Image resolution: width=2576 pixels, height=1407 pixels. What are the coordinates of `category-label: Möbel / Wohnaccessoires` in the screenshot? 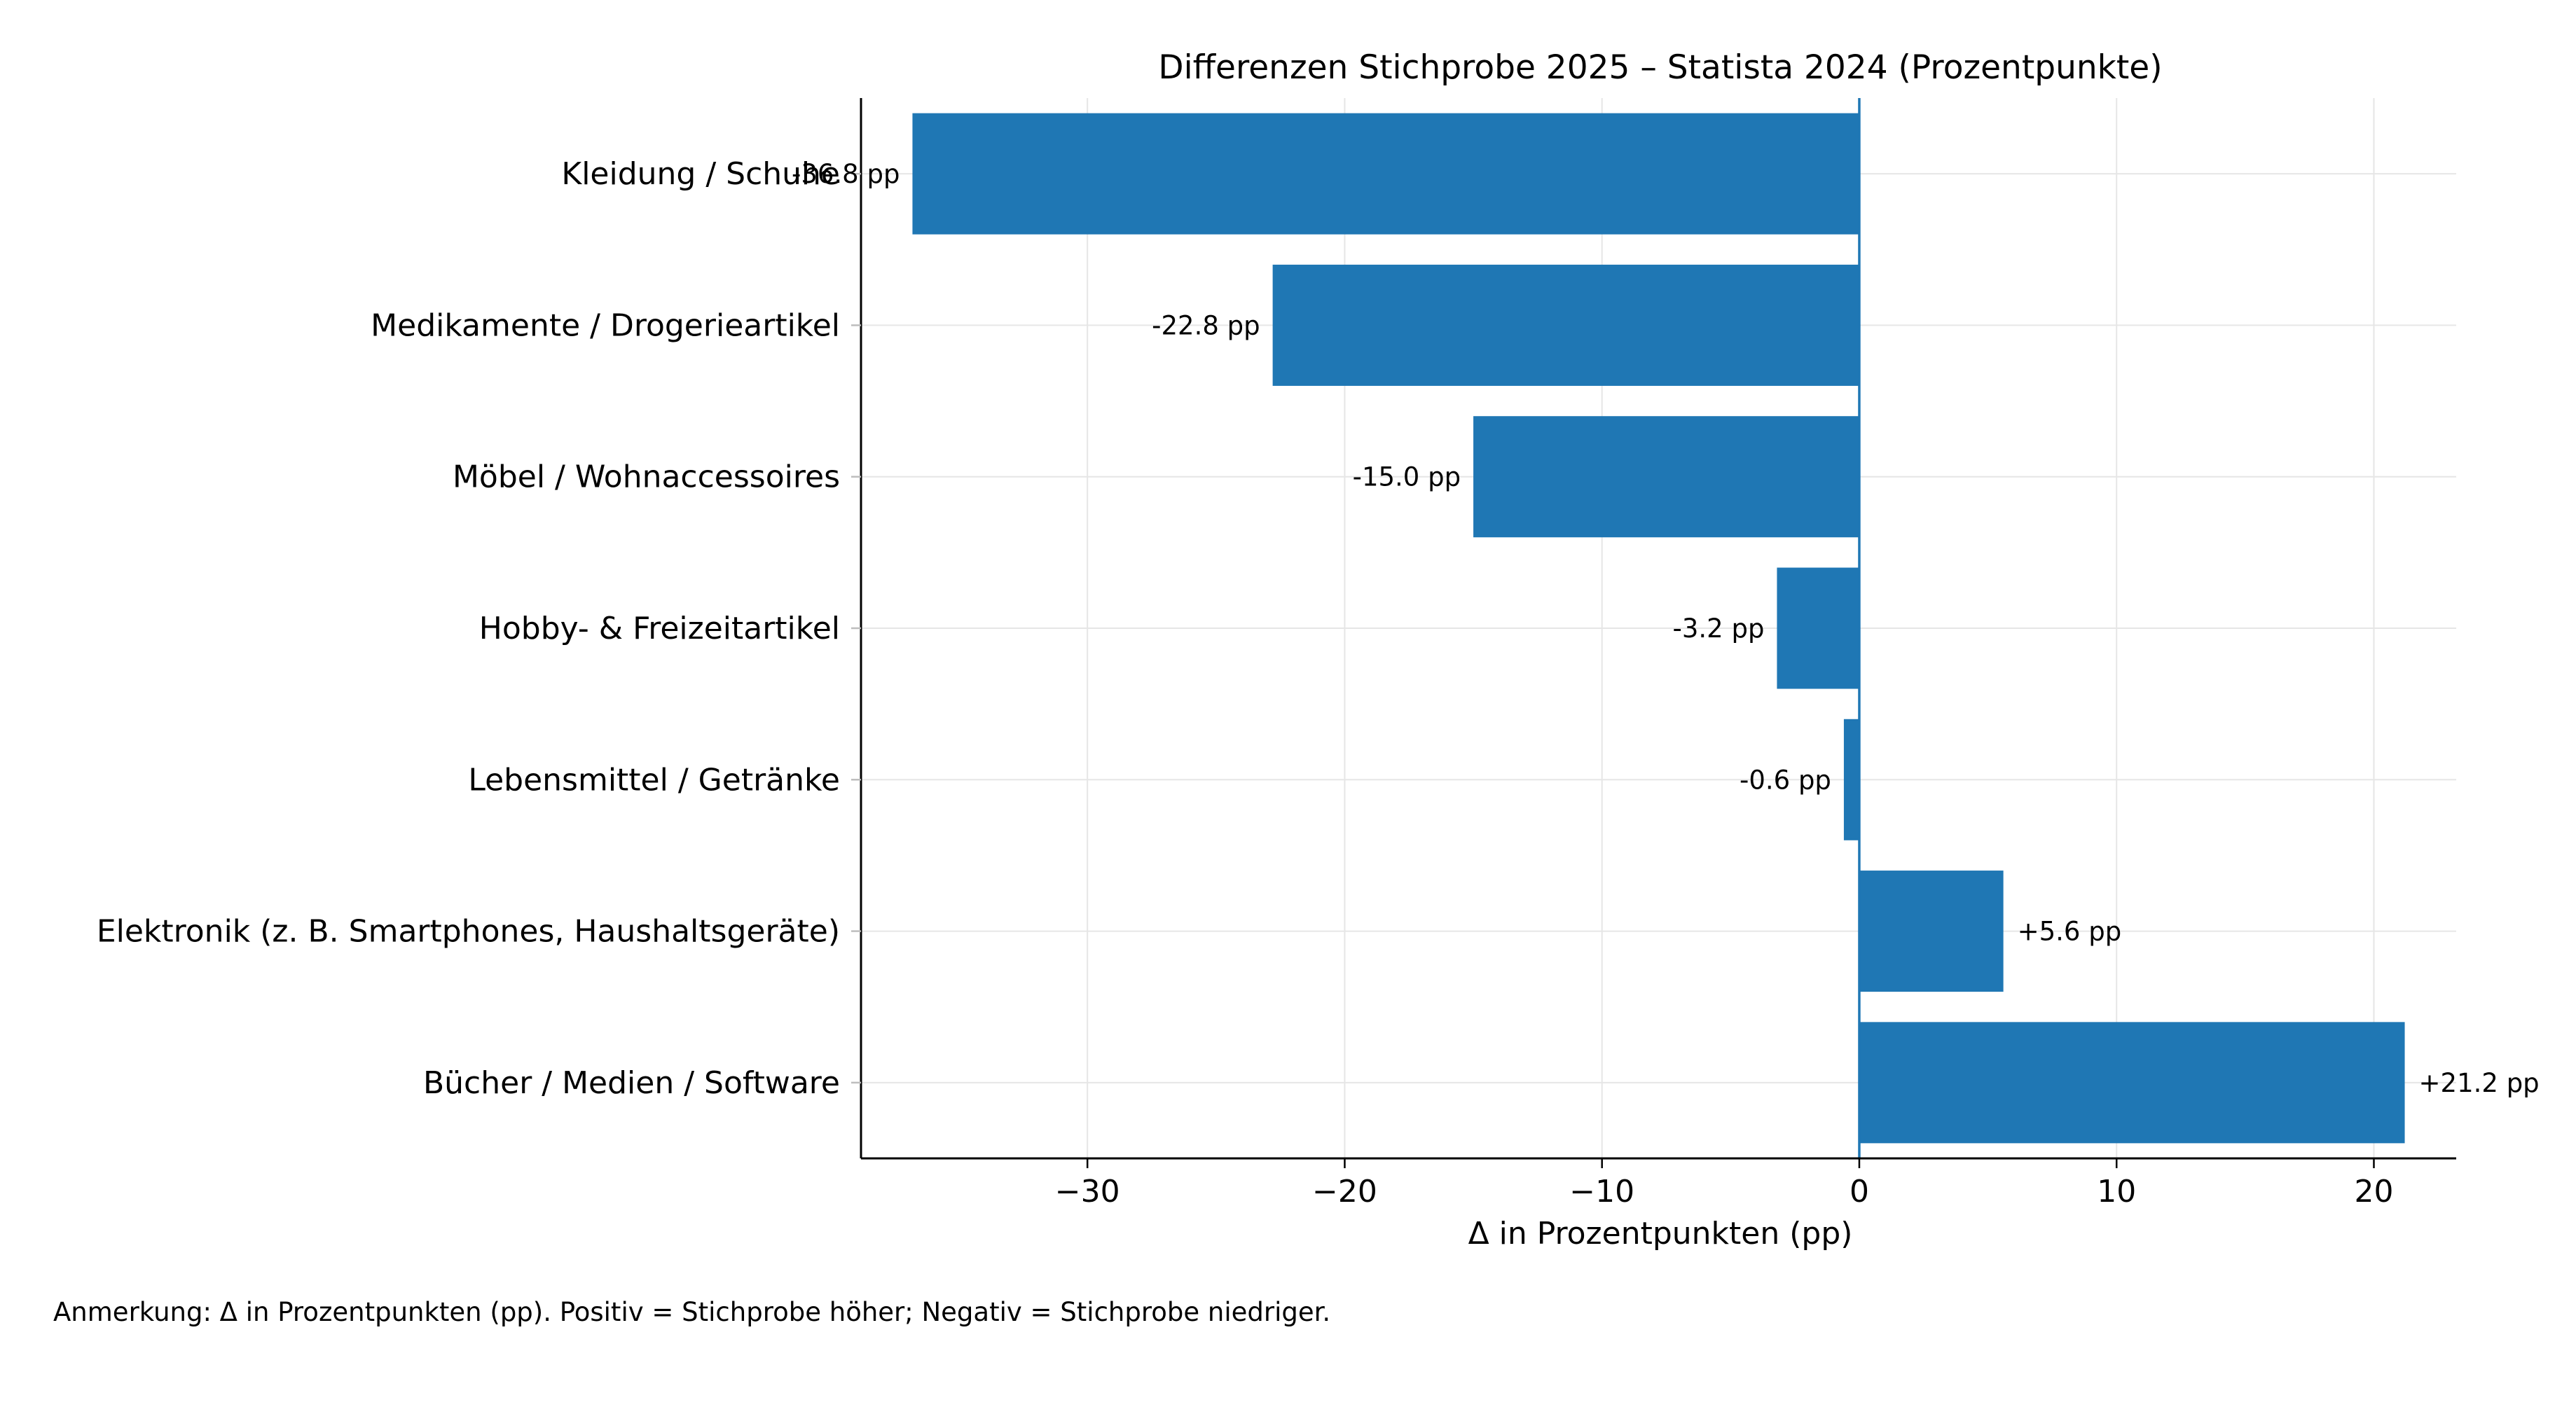 It's located at (646, 477).